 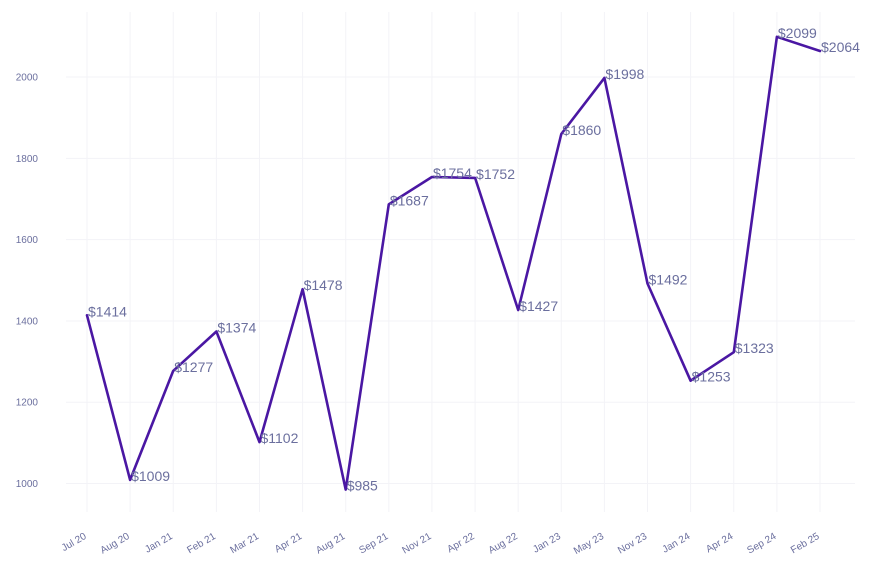 I want to click on y-axis-ticks: 1000 1200 1400 1600 1800 2000, so click(x=27, y=282).